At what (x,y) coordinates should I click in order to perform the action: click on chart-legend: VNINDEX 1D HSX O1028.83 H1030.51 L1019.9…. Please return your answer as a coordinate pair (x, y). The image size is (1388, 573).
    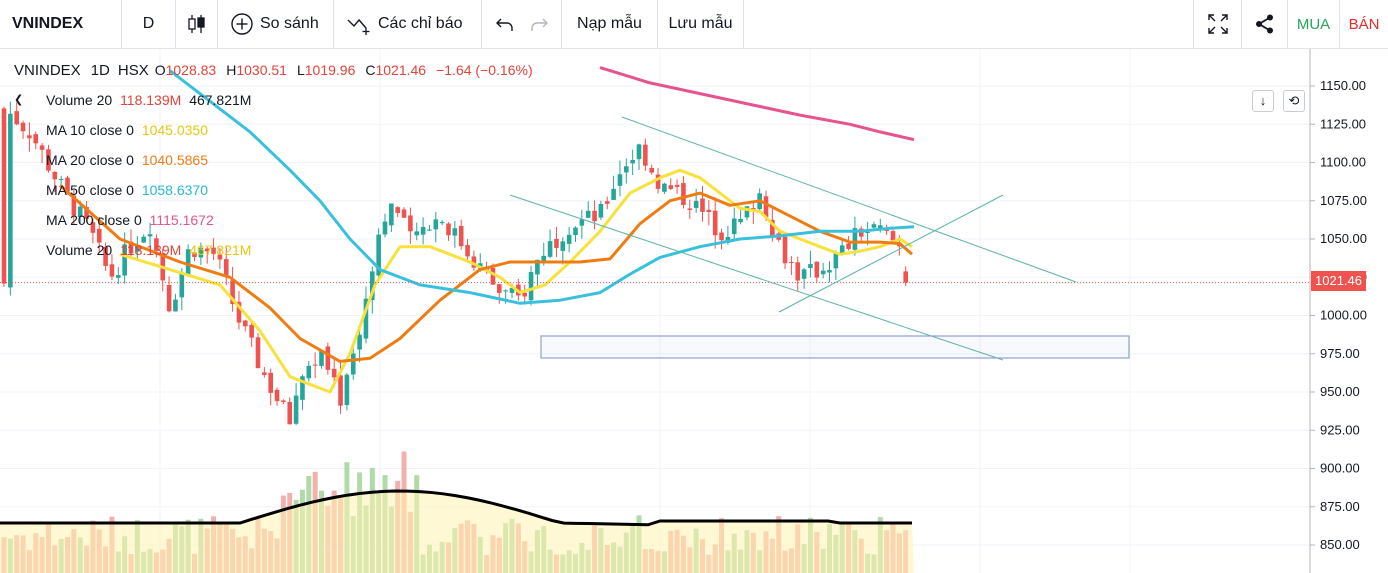
    Looking at the image, I should click on (273, 70).